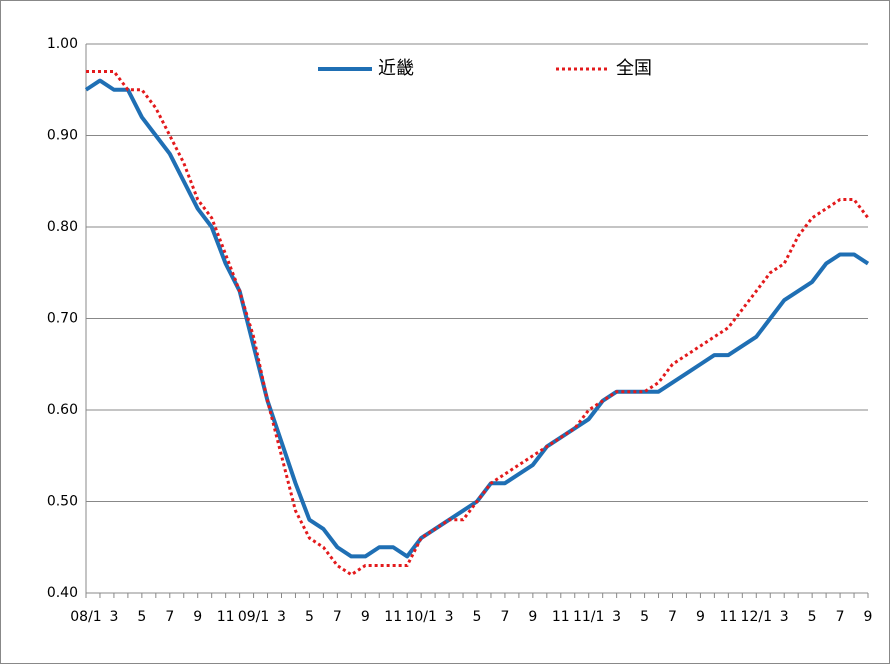  Describe the element at coordinates (85, 617) in the screenshot. I see `x-tick-label: 08/1` at that location.